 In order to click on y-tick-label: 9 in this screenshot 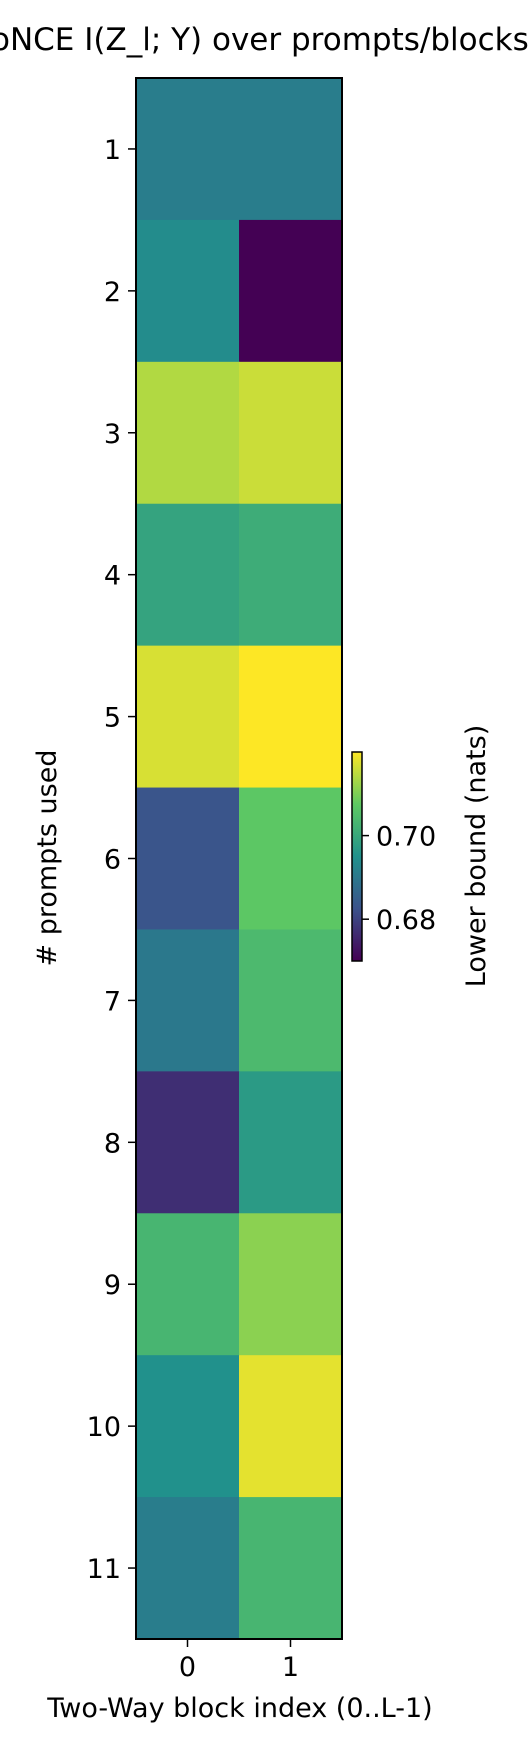, I will do `click(112, 1285)`.